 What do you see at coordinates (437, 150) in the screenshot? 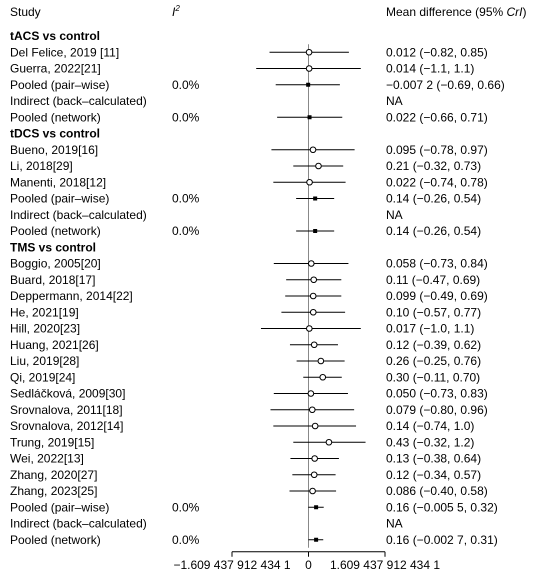
I see `row-estimate-ci: 0.095 (−0.78, 0.97)` at bounding box center [437, 150].